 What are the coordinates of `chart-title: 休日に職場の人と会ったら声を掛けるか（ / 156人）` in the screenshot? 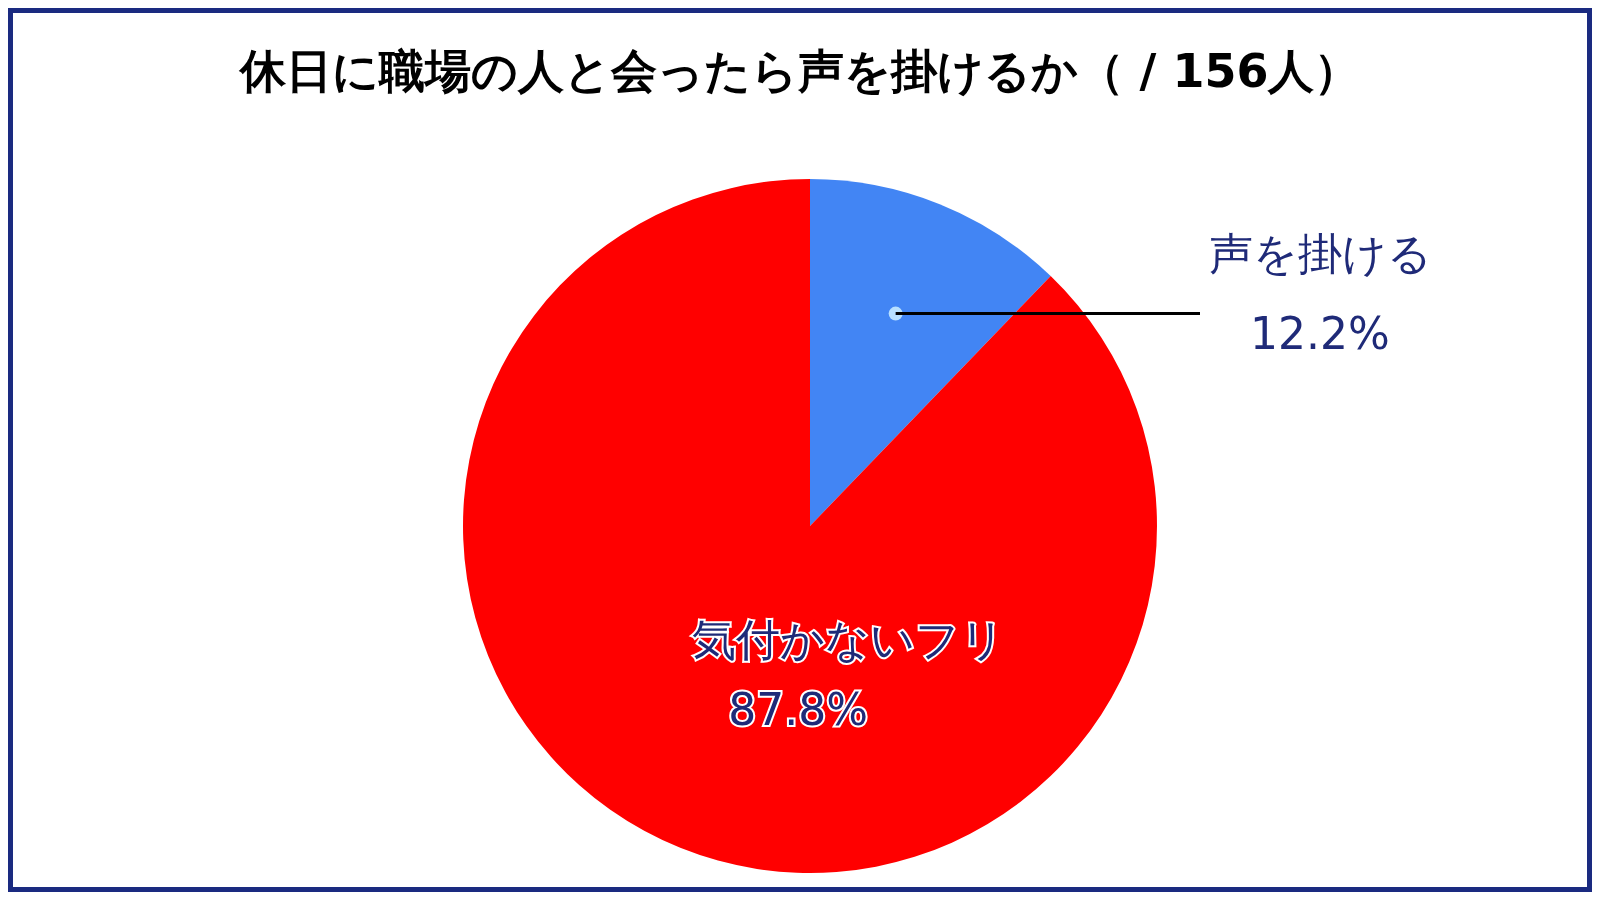 It's located at (800, 71).